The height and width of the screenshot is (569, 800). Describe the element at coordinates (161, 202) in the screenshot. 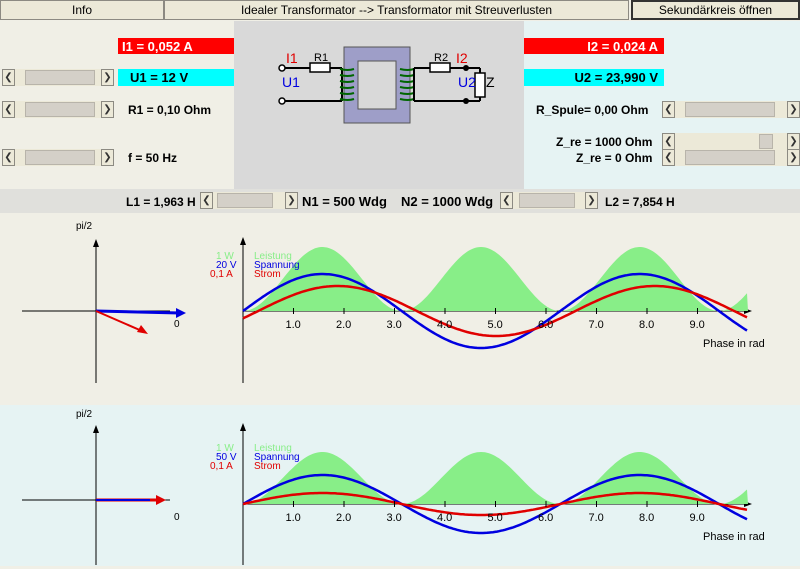

I see `l1-label: L1 = 1,963 H` at that location.